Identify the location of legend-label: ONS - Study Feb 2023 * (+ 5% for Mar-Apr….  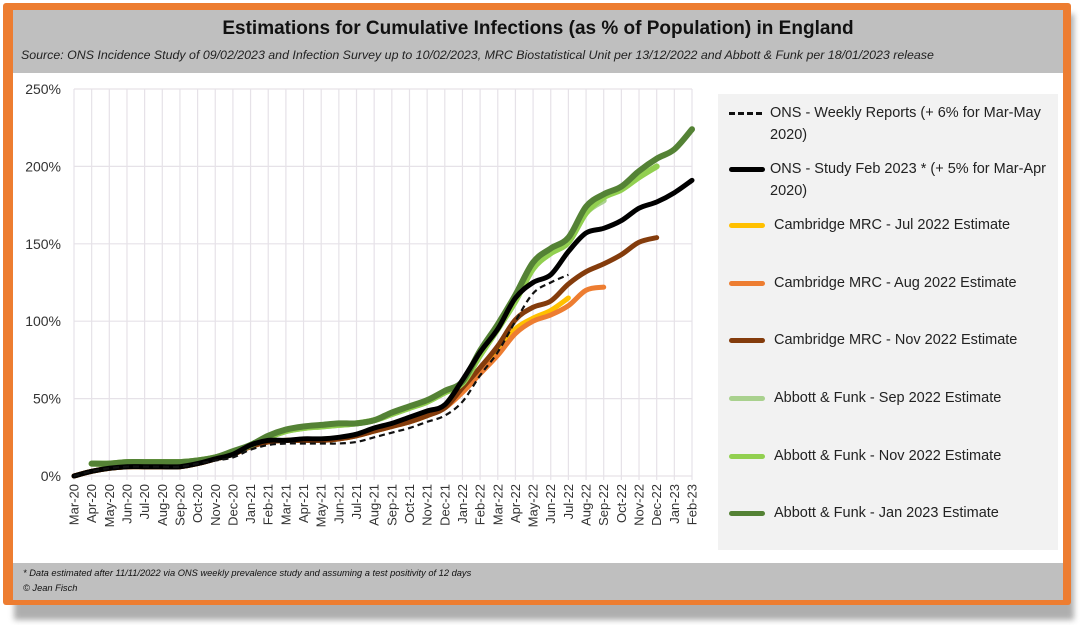
(908, 180).